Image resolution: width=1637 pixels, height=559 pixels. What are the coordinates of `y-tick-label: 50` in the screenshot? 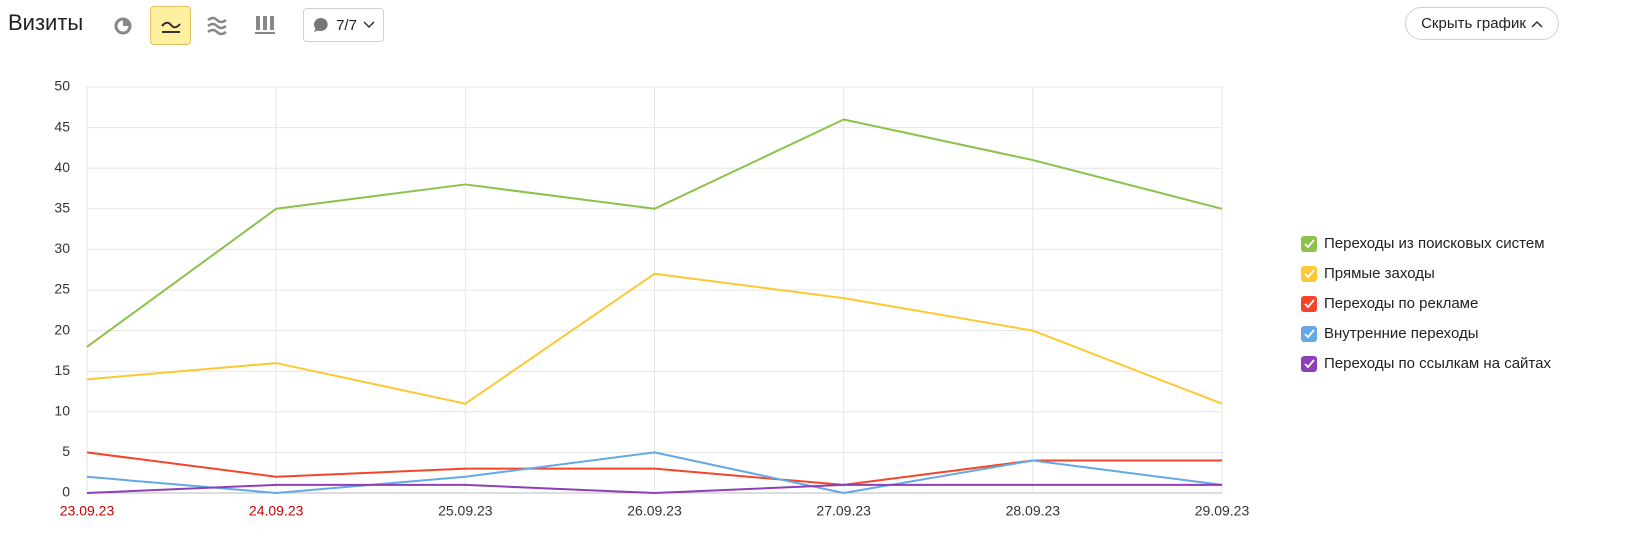 It's located at (62, 86).